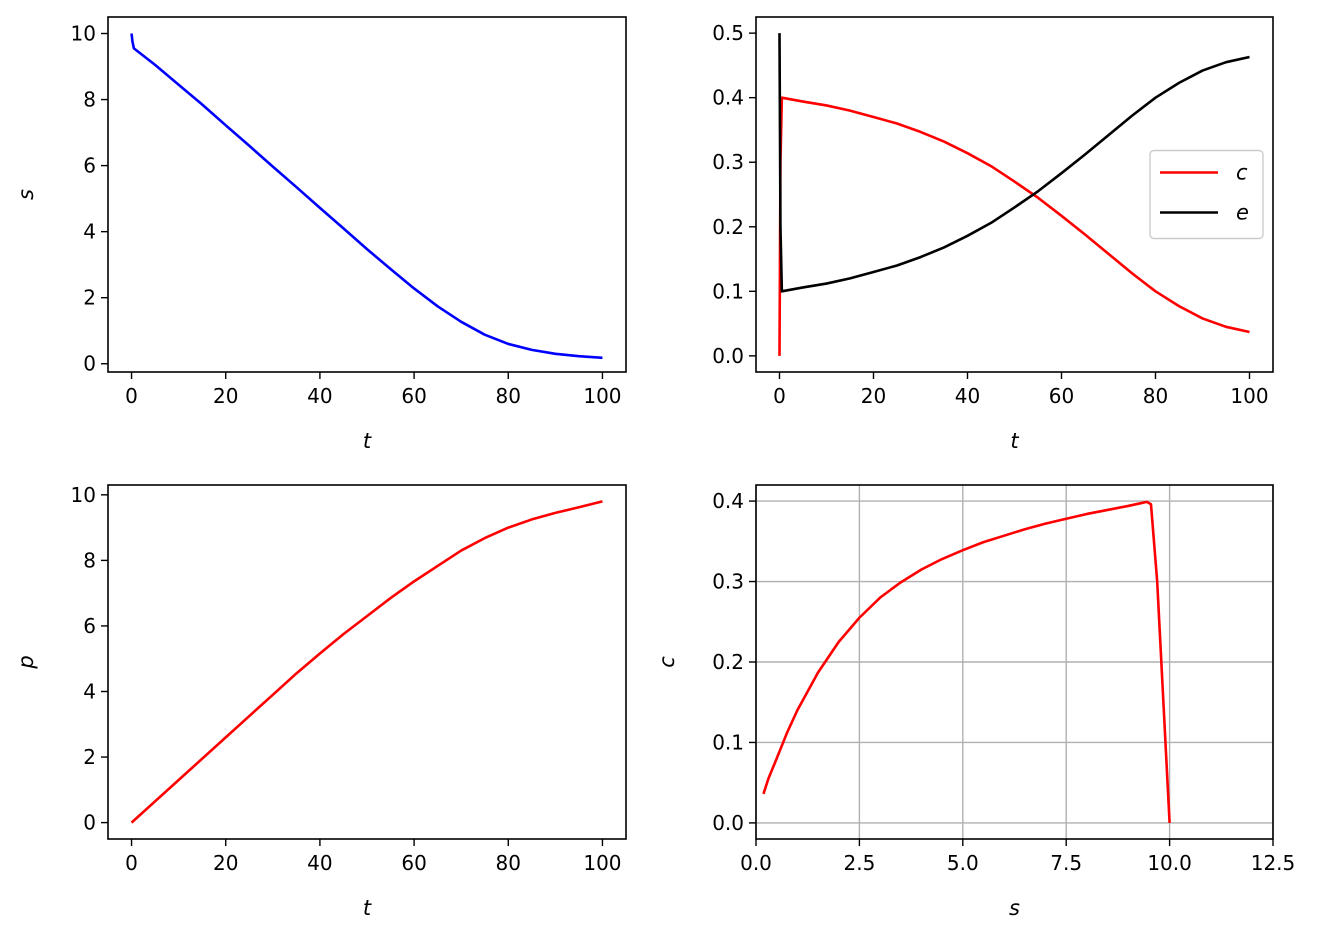  I want to click on x-tick-label: 5.0, so click(963, 863).